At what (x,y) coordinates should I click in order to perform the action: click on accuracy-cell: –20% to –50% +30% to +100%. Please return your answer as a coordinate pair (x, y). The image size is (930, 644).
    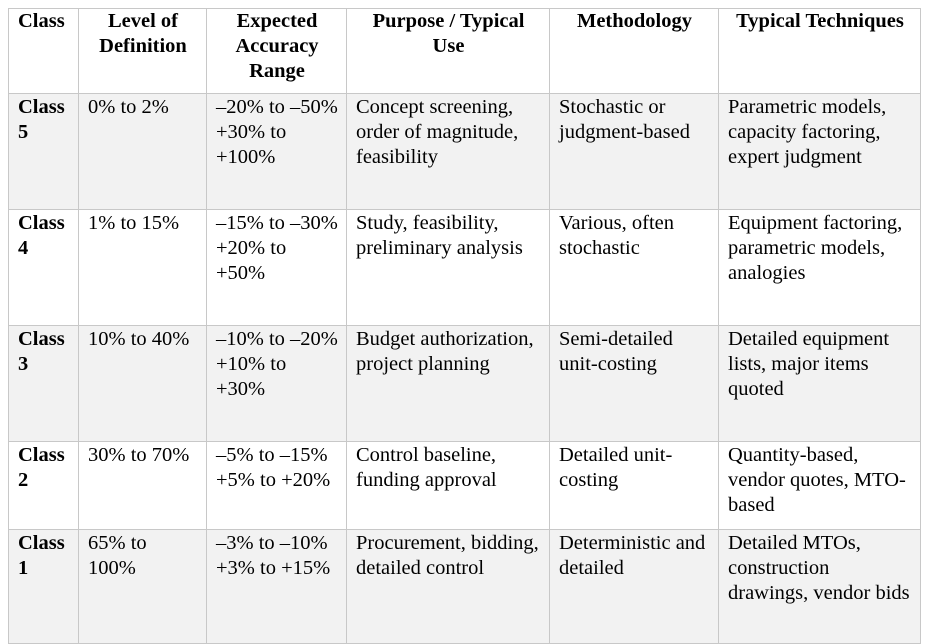
    Looking at the image, I should click on (276, 151).